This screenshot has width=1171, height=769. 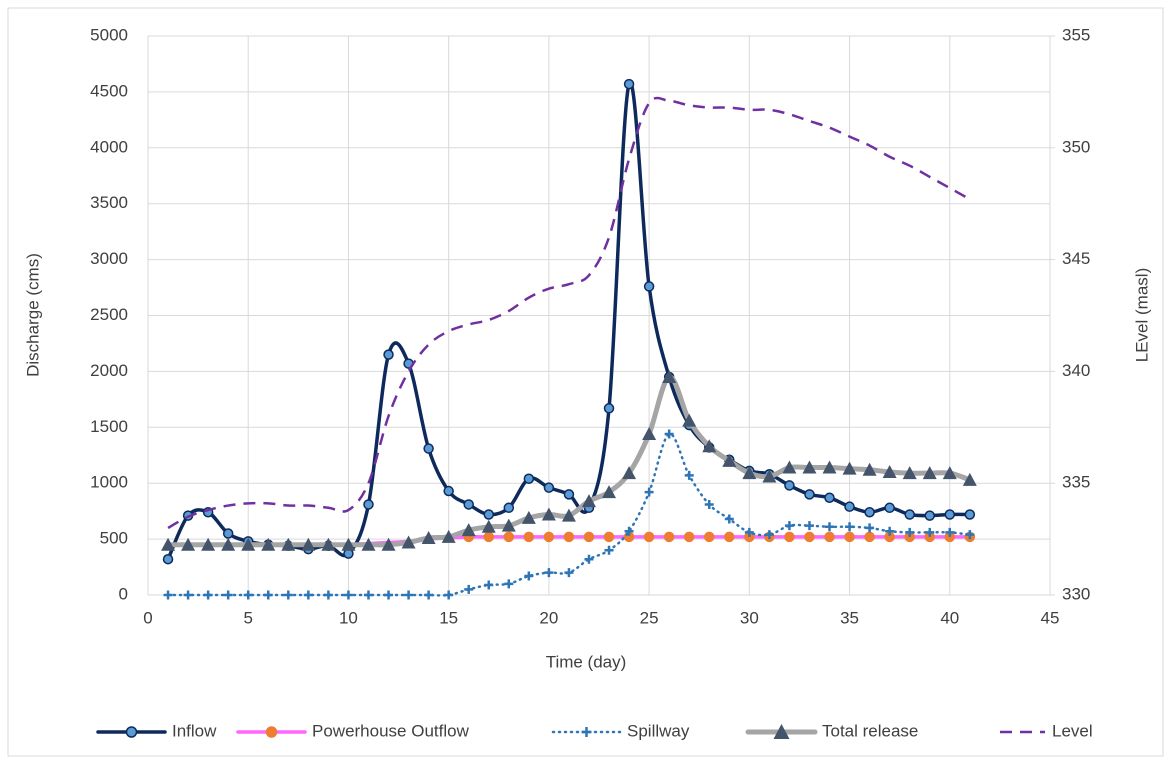 I want to click on x-tick-label: 10, so click(x=348, y=617).